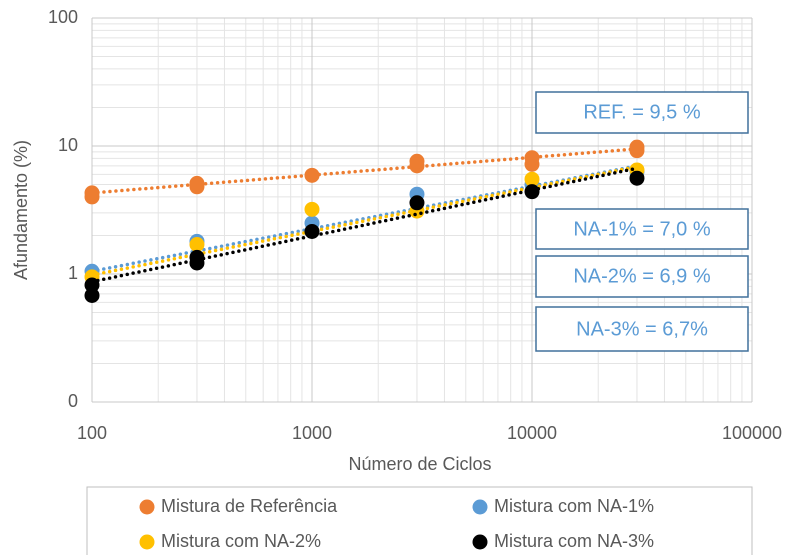  What do you see at coordinates (73, 401) in the screenshot?
I see `y-tick-label: 0` at bounding box center [73, 401].